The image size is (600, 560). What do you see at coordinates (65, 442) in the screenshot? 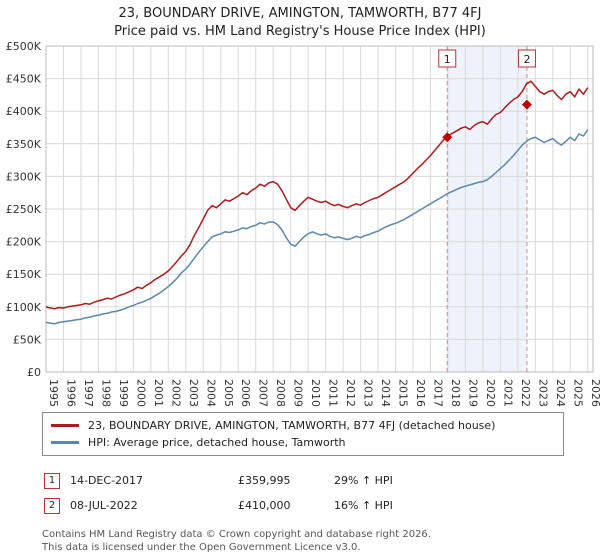
I see `legend-swatch-hpi` at bounding box center [65, 442].